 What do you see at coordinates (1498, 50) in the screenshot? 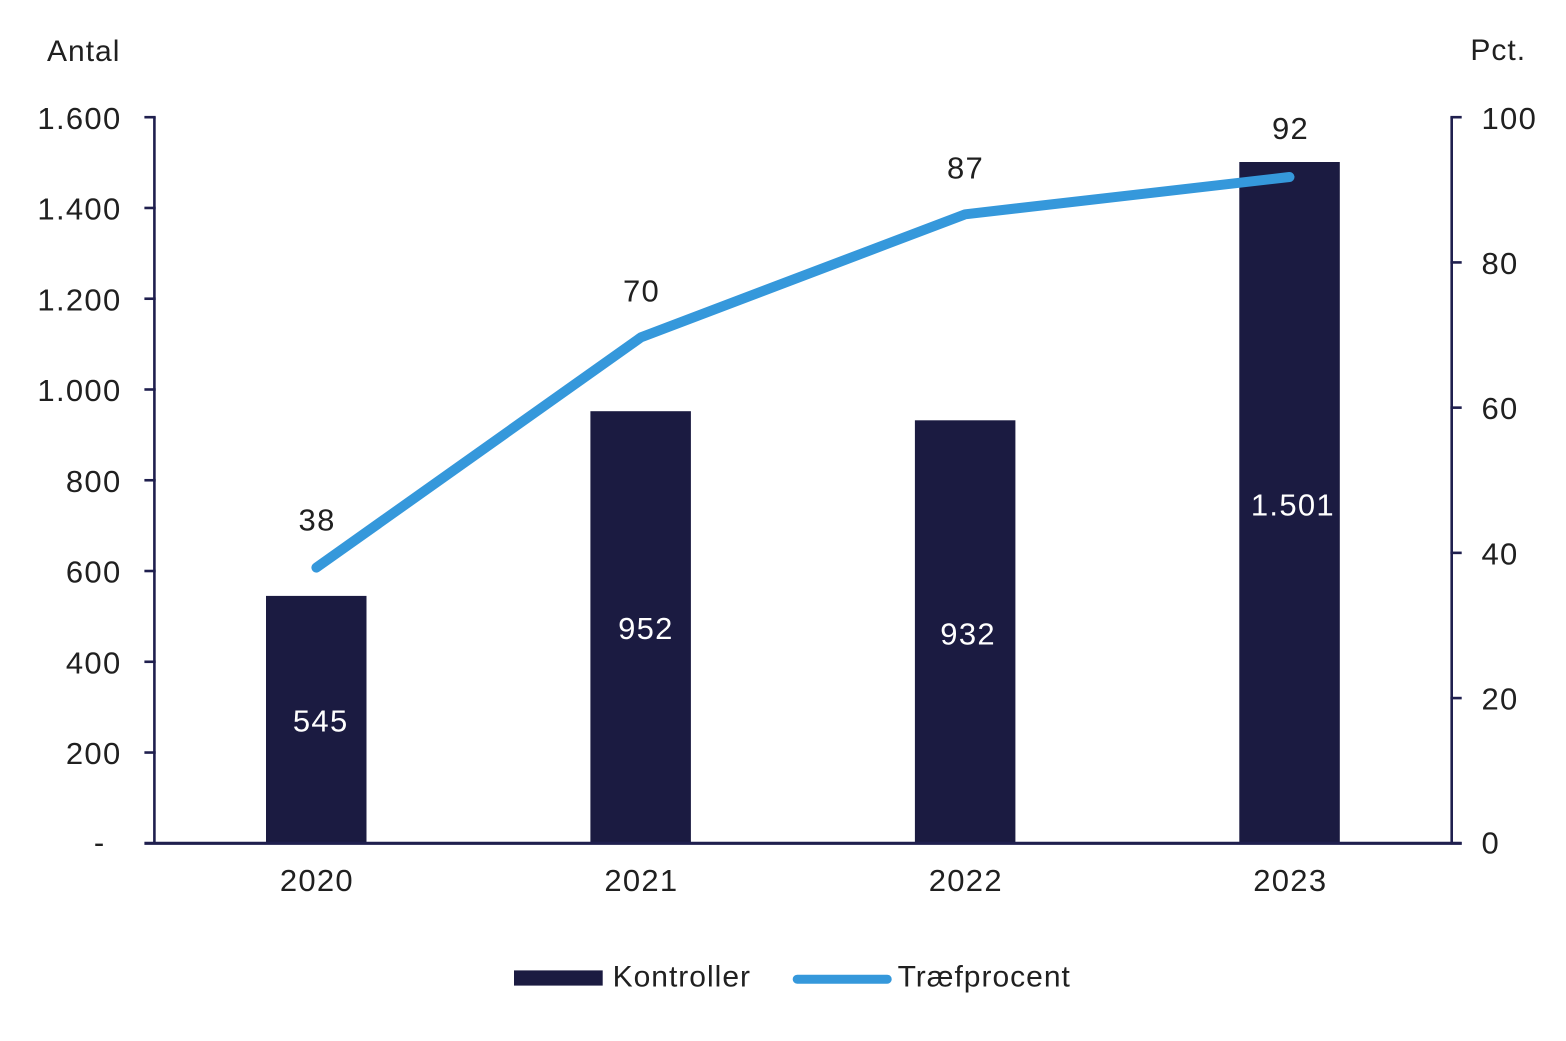
I see `svg-text: Pct.` at bounding box center [1498, 50].